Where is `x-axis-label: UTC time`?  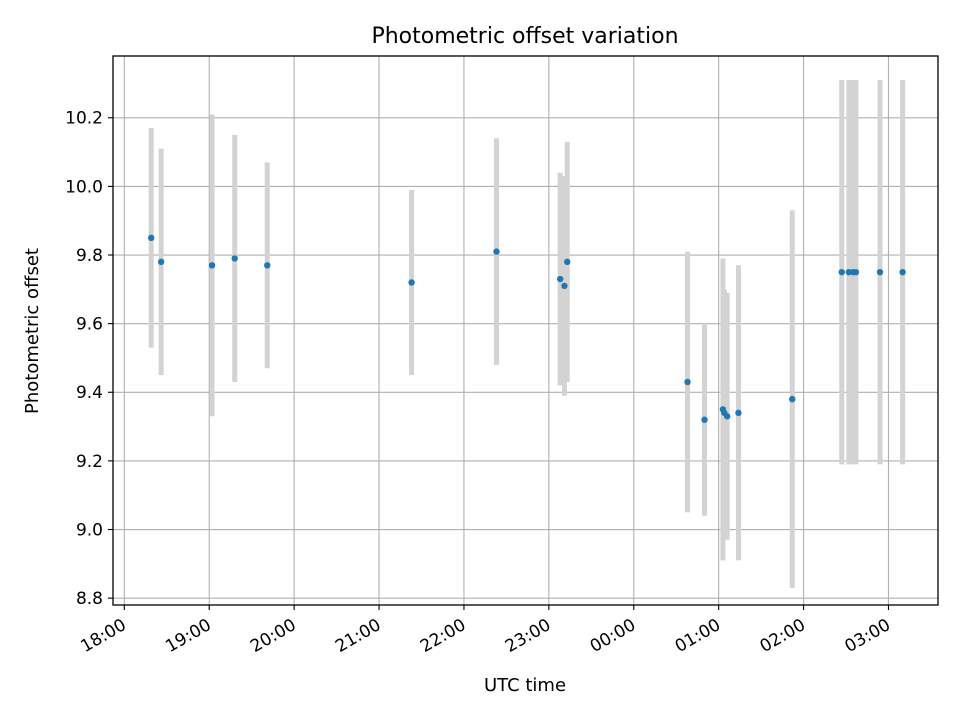
x-axis-label: UTC time is located at coordinates (525, 685).